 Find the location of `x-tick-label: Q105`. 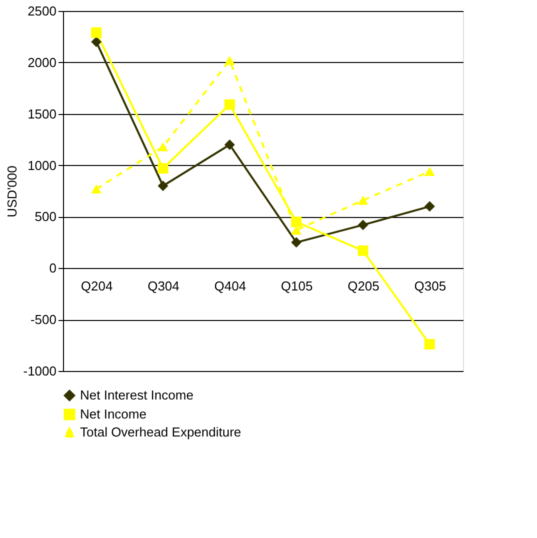

x-tick-label: Q105 is located at coordinates (296, 286).